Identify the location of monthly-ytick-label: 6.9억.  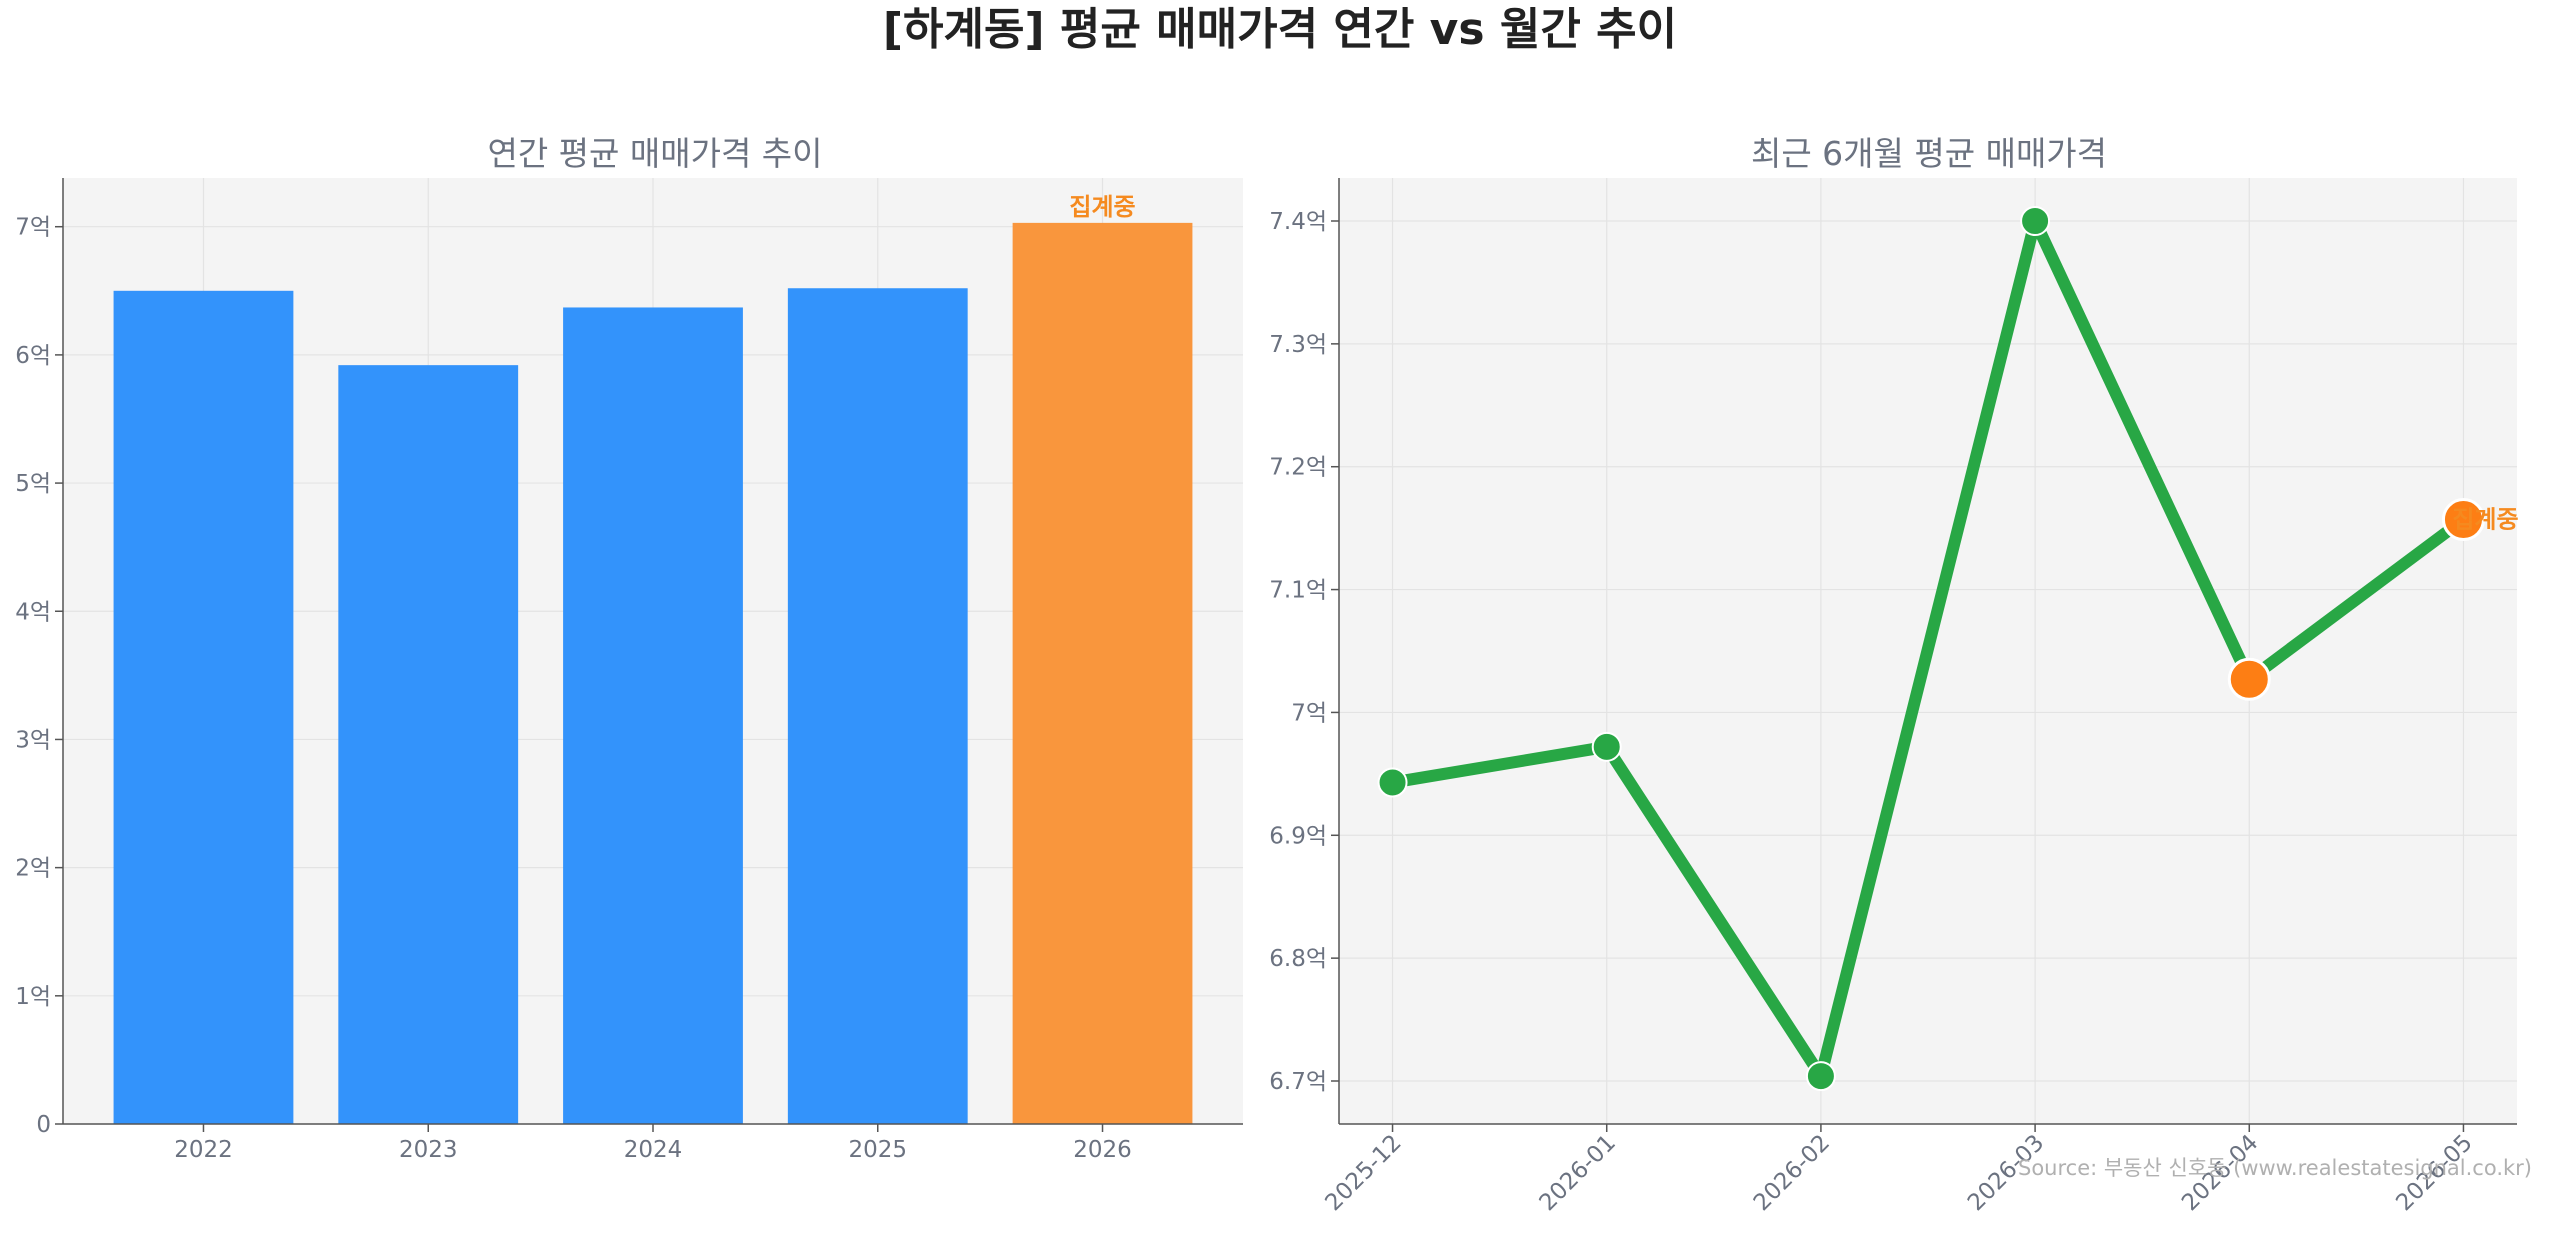
(1298, 836).